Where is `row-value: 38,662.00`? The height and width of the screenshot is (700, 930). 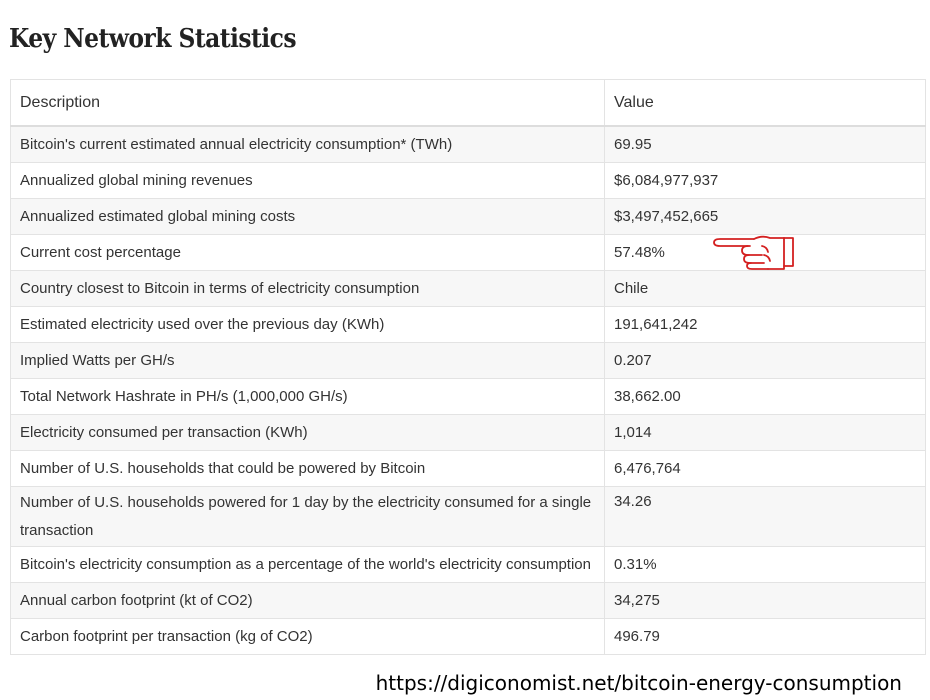
row-value: 38,662.00 is located at coordinates (765, 396).